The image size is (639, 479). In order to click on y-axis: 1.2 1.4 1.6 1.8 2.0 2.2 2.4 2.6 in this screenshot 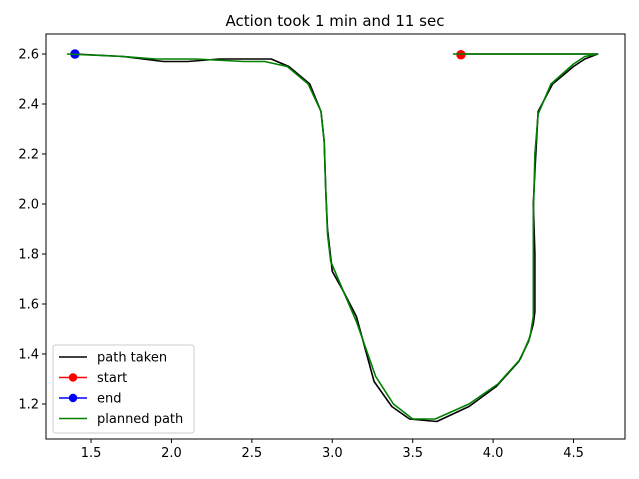, I will do `click(32, 230)`.